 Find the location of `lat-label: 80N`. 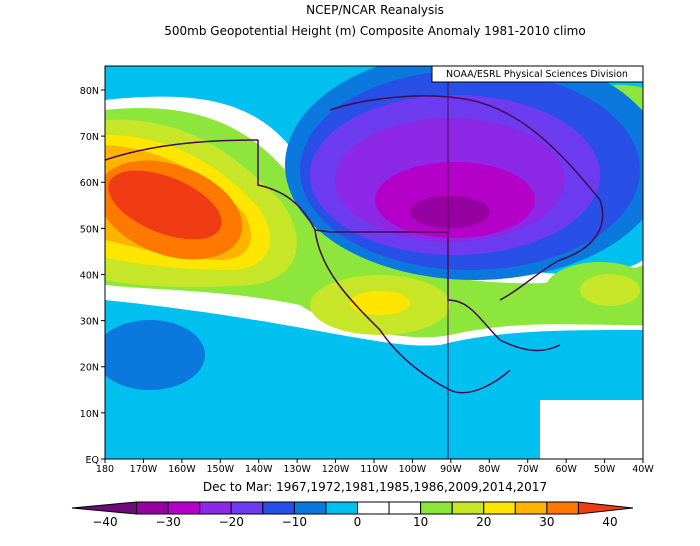

lat-label: 80N is located at coordinates (89, 91).